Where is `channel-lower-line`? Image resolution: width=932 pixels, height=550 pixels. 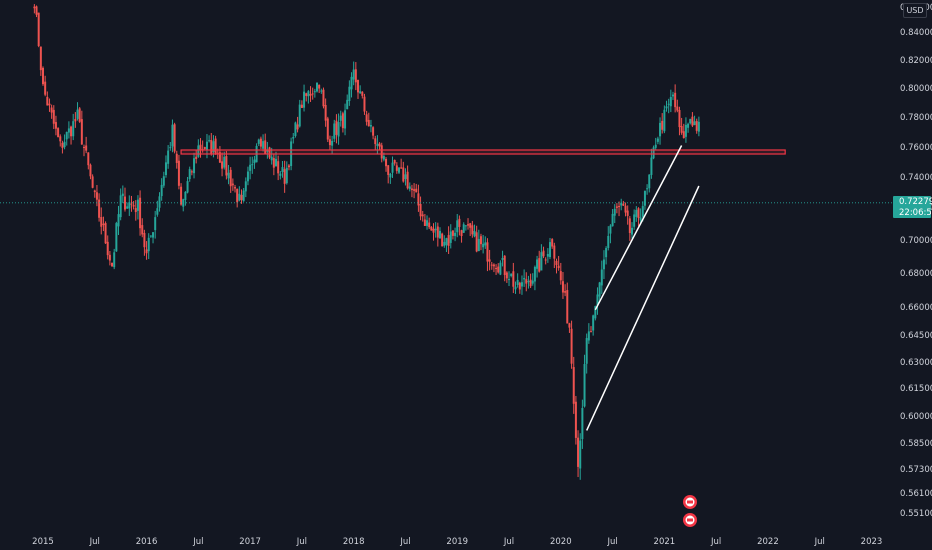
channel-lower-line is located at coordinates (643, 308).